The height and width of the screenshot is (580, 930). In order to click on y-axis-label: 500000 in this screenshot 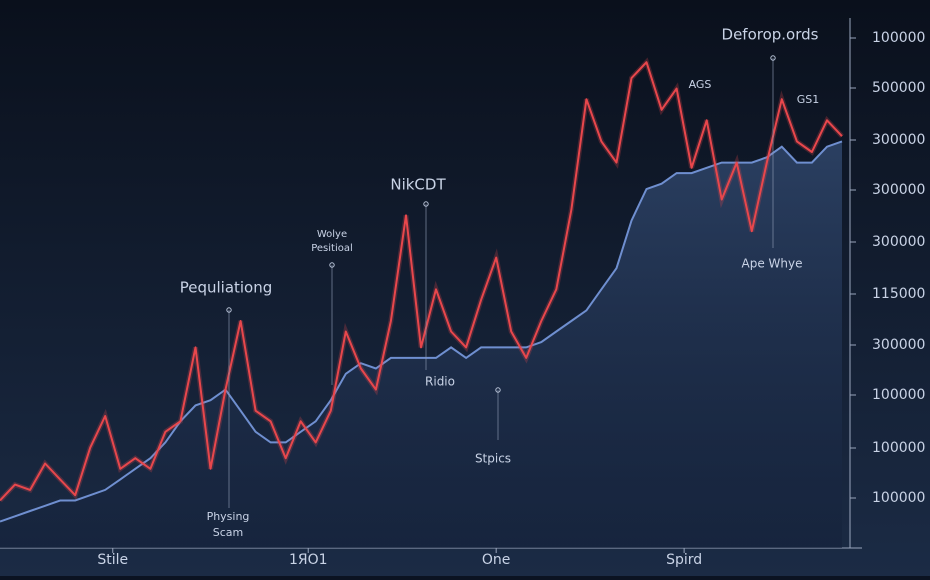, I will do `click(898, 88)`.